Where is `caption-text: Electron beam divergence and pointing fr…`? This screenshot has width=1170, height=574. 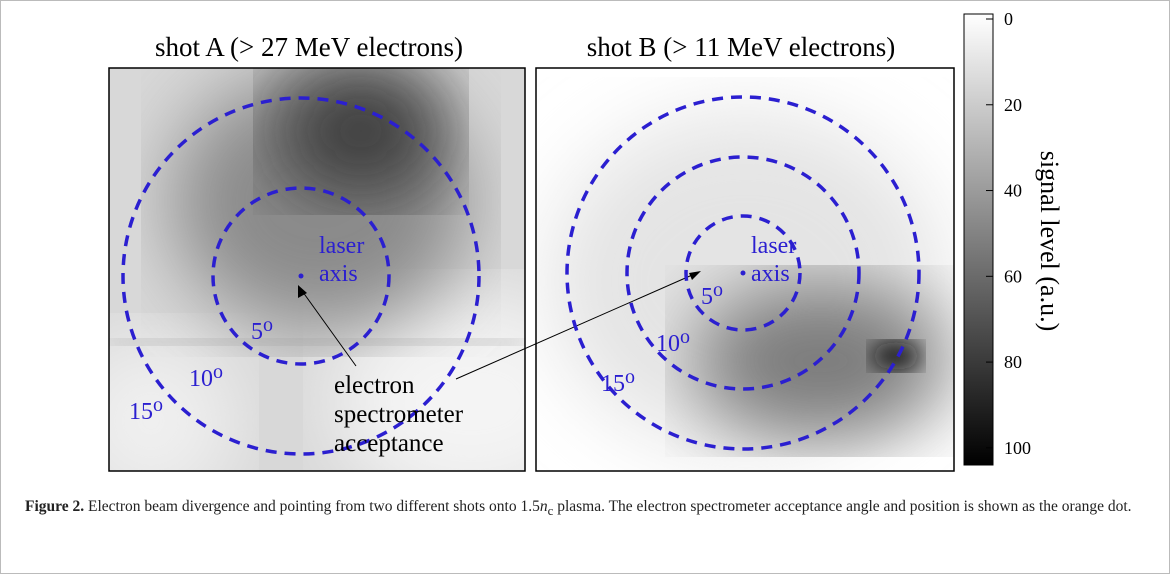 caption-text: Electron beam divergence and pointing fr… is located at coordinates (314, 506).